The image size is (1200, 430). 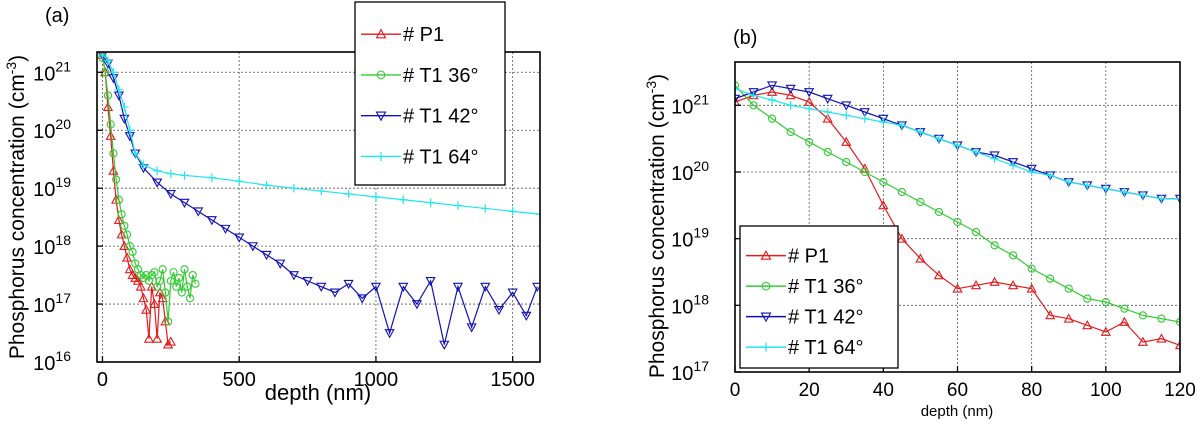 I want to click on y-axis-label-b-close: ), so click(x=657, y=77).